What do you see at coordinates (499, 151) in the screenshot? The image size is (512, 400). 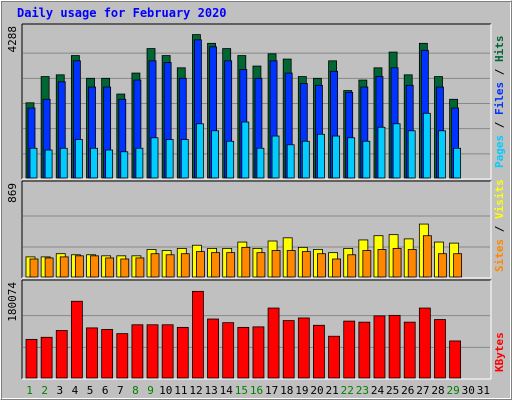 I see `legend-item: Pages` at bounding box center [499, 151].